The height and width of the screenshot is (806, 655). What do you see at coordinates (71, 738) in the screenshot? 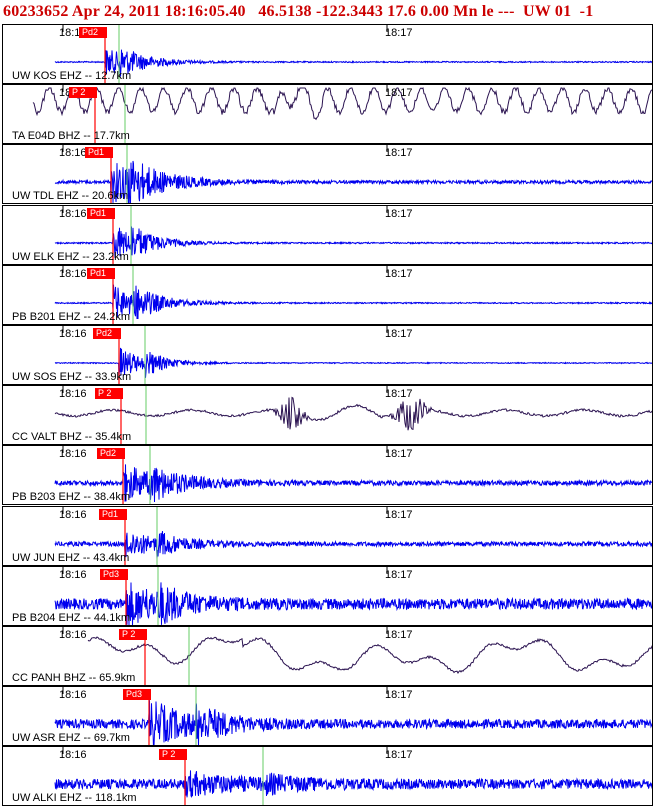
I see `station-label: UW ASR EHZ -- 69.7km` at bounding box center [71, 738].